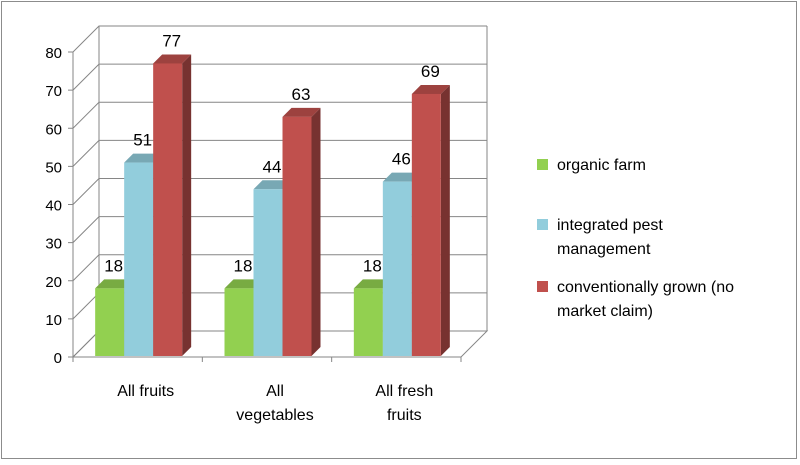 The image size is (800, 465). I want to click on y-tick-label: 10, so click(53, 320).